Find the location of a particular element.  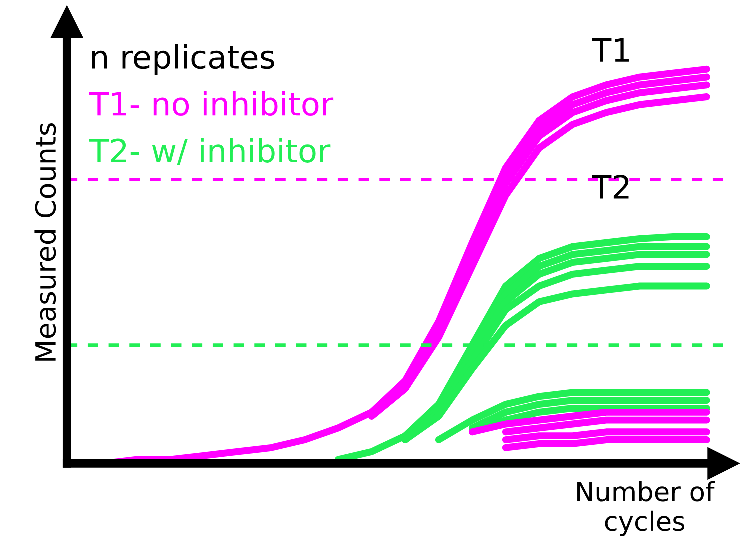

x-axis-title: Number of cycles is located at coordinates (647, 508).